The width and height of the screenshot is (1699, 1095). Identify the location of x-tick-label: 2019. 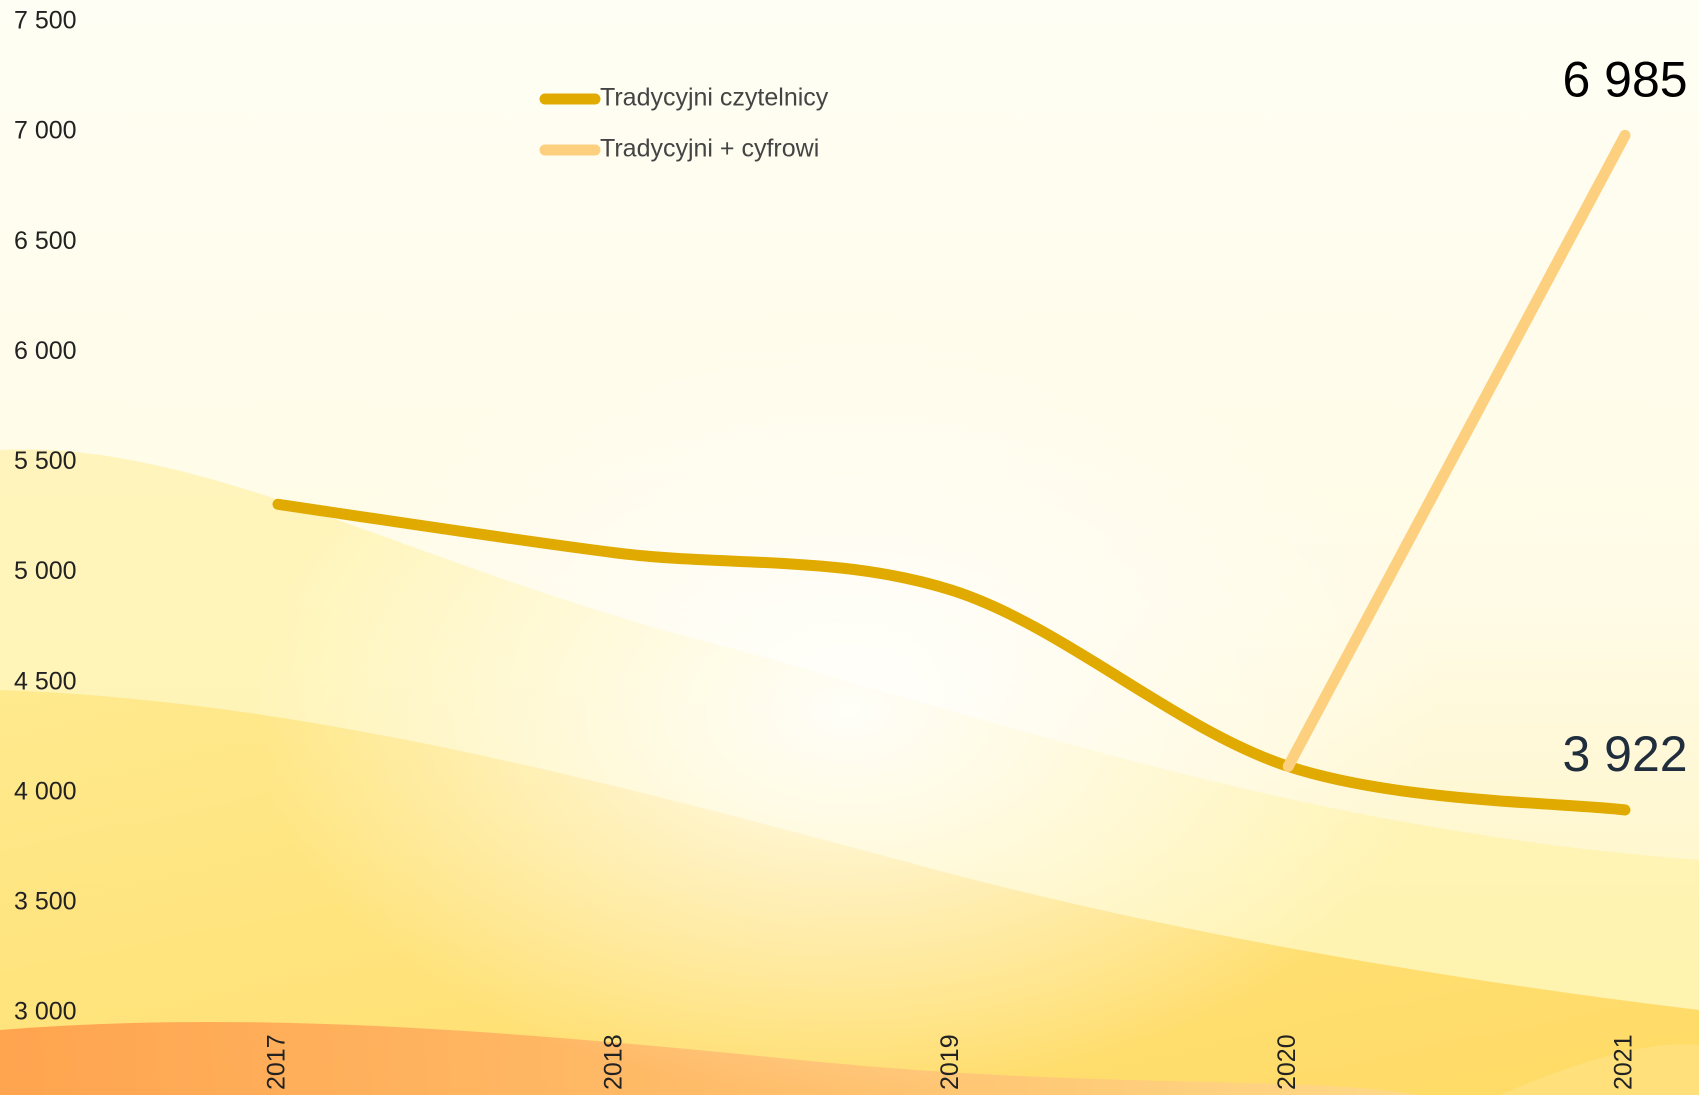
(950, 1062).